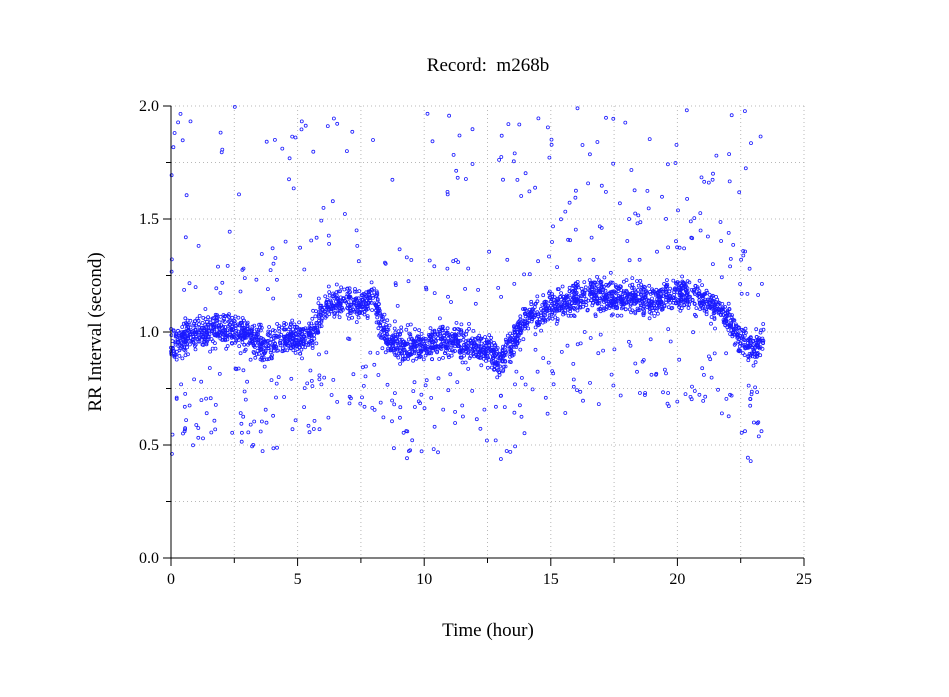  Describe the element at coordinates (149, 332) in the screenshot. I see `y-tick-label: 1.0` at that location.